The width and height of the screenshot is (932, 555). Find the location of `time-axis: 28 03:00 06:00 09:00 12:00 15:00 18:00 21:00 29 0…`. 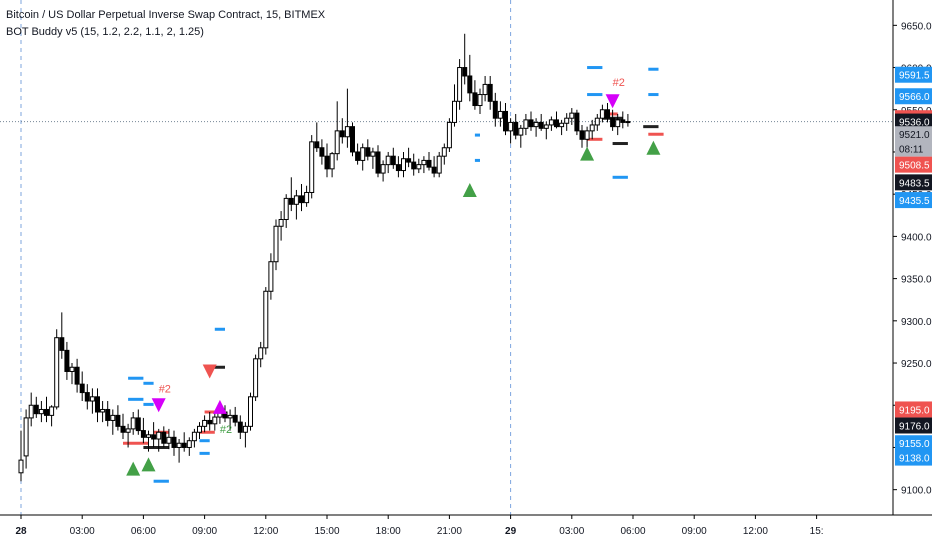

time-axis: 28 03:00 06:00 09:00 12:00 15:00 18:00 21:00 29 0… is located at coordinates (466, 525).